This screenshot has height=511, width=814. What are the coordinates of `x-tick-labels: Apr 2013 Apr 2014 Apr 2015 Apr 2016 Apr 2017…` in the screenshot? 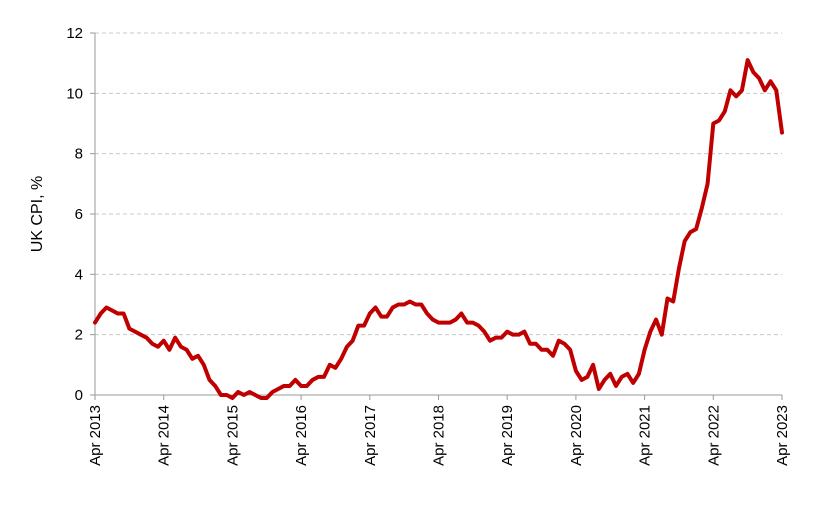 It's located at (439, 435).